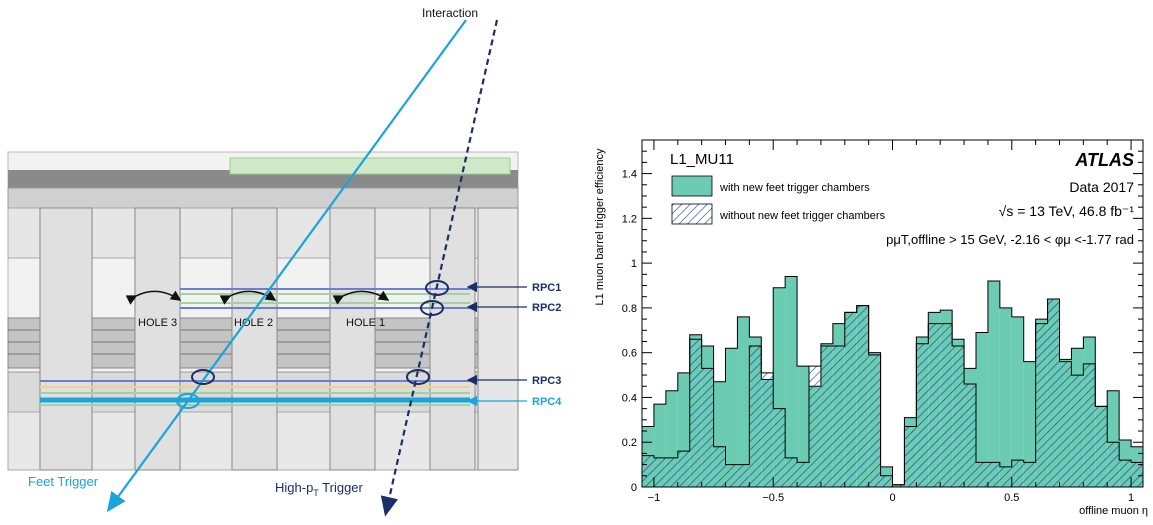  What do you see at coordinates (629, 398) in the screenshot?
I see `y-tick-label: 0.4` at bounding box center [629, 398].